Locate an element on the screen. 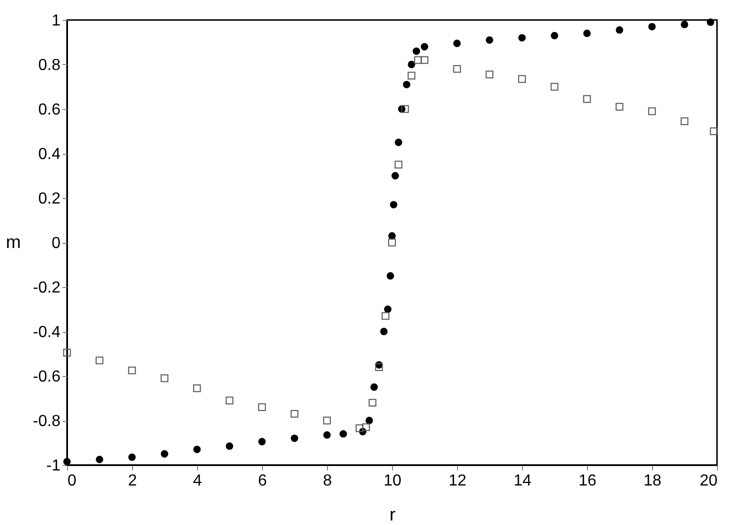 Image resolution: width=750 pixels, height=525 pixels. x-tick-label: 8 is located at coordinates (327, 481).